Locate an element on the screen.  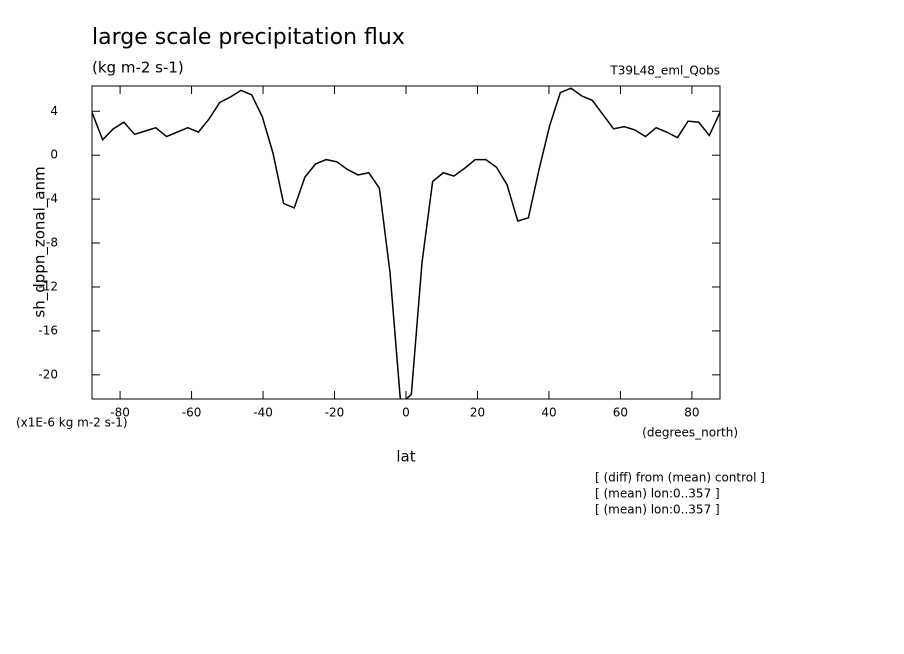
y-tick-label: -16 is located at coordinates (48, 330).